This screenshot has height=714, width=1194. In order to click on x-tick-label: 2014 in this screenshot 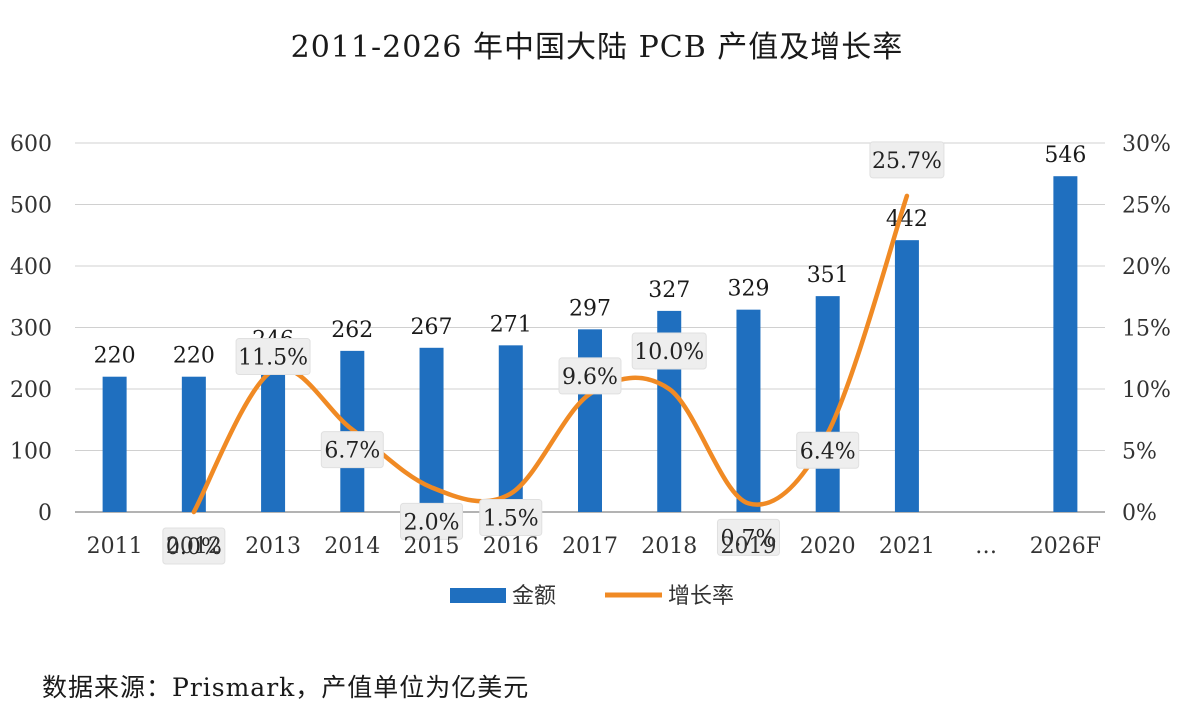, I will do `click(352, 546)`.